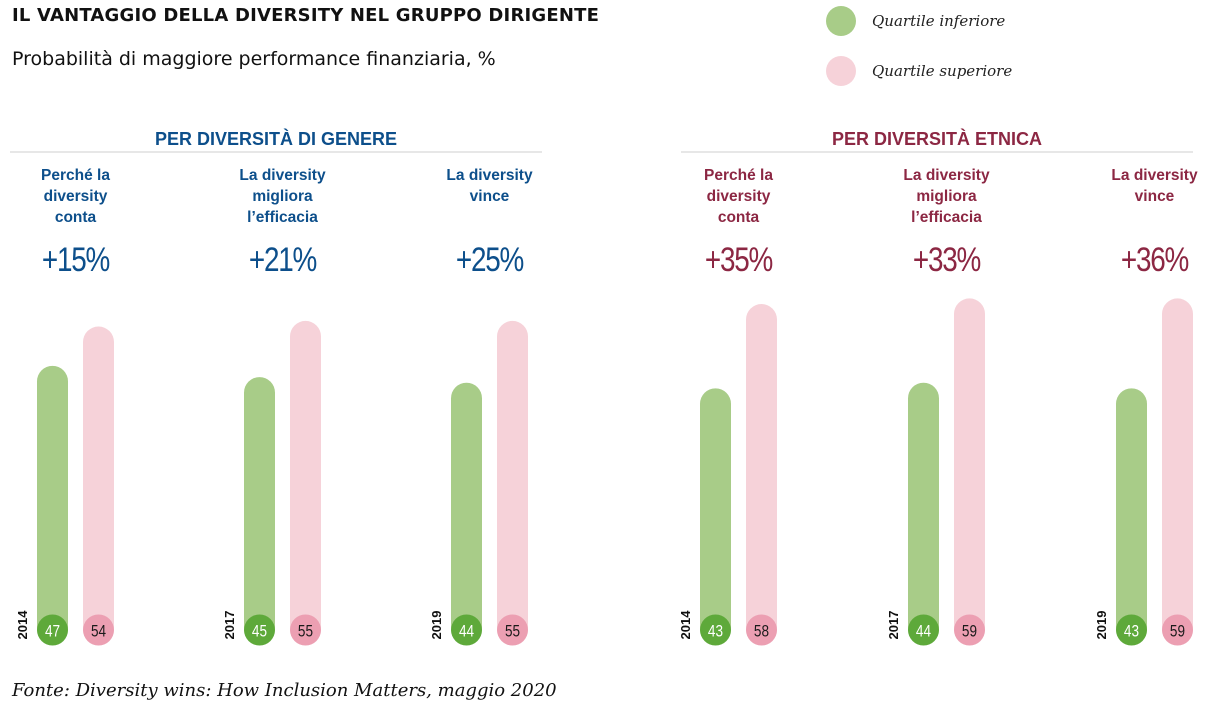  I want to click on group-label-1-1: l’efficacia, so click(946, 217).